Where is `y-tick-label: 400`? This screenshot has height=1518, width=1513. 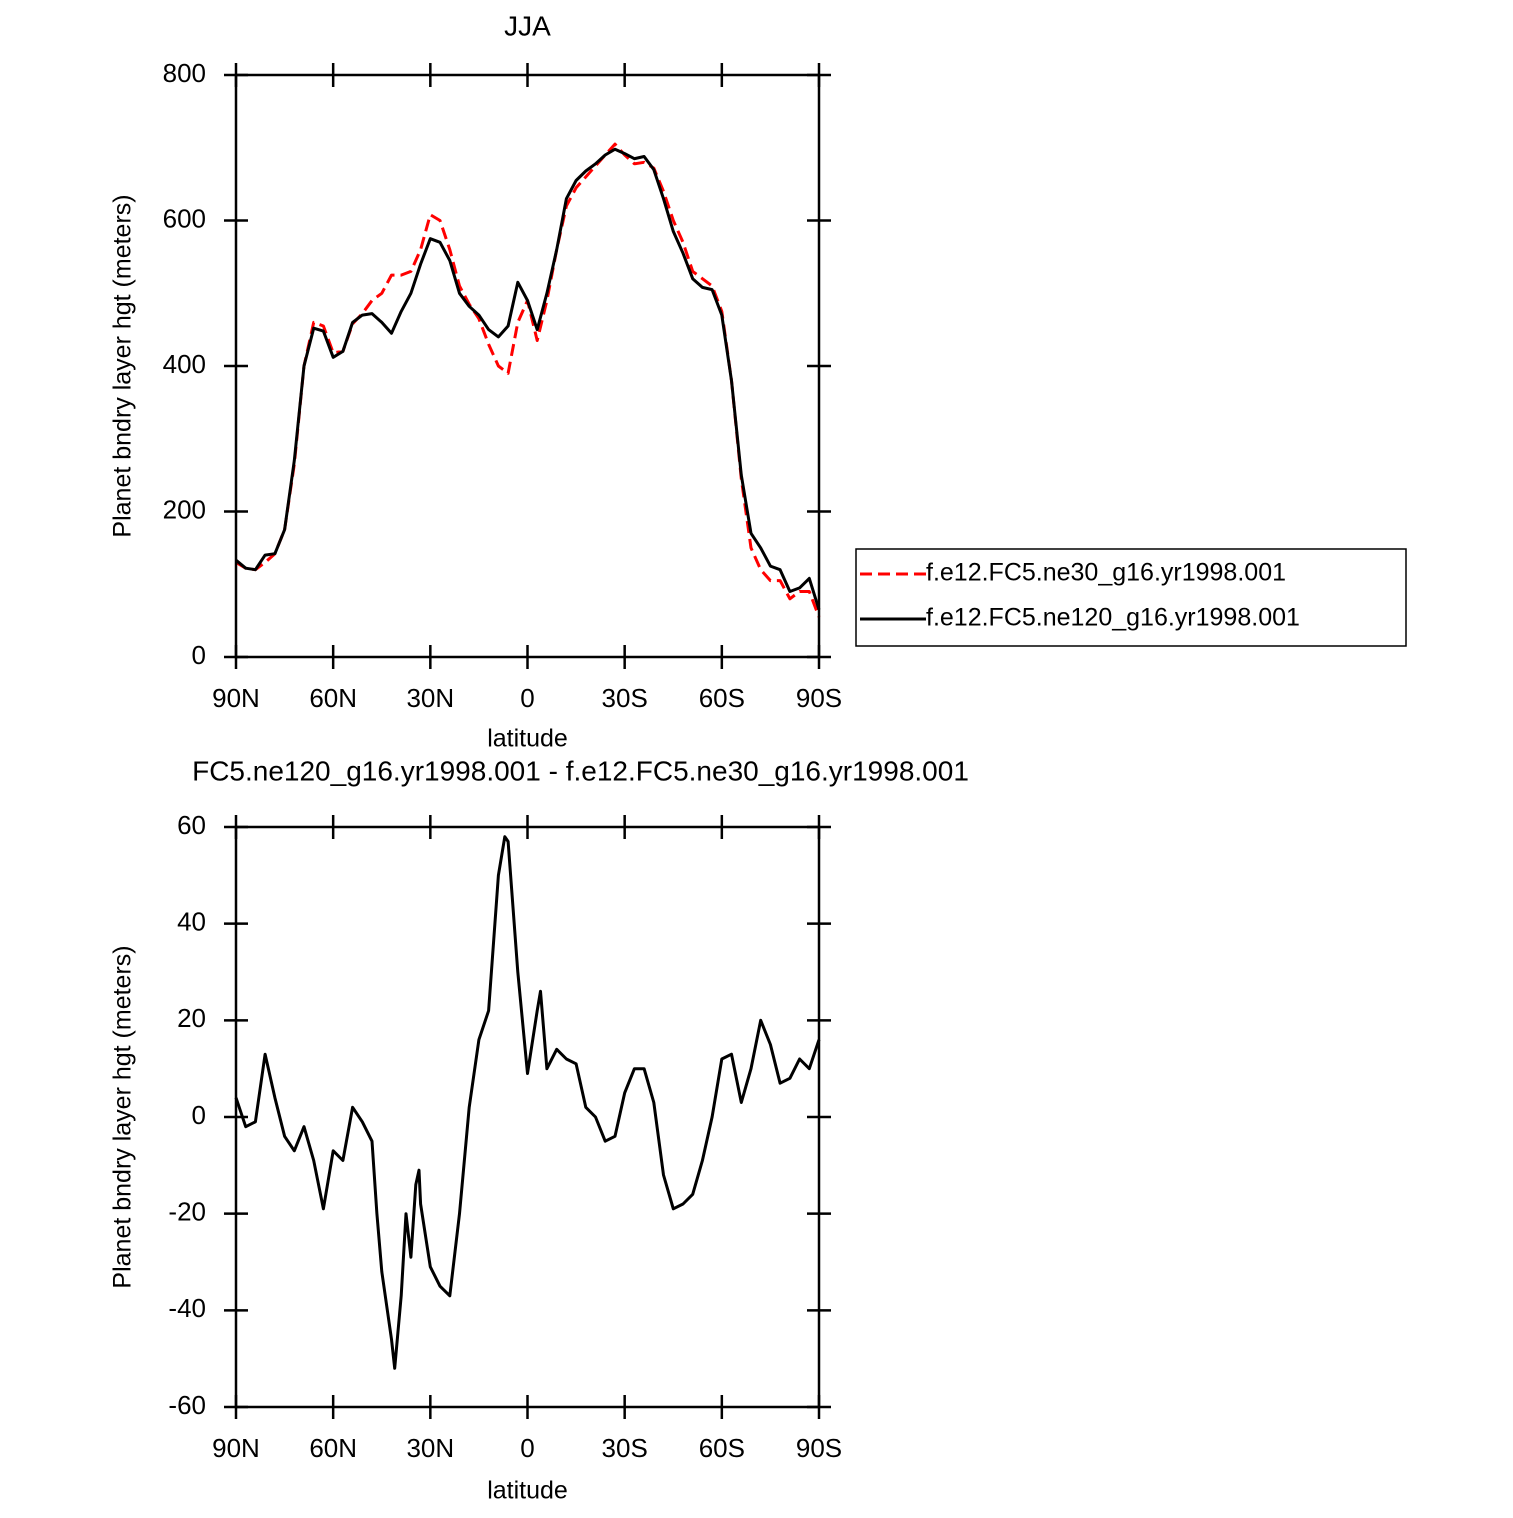 y-tick-label: 400 is located at coordinates (184, 364).